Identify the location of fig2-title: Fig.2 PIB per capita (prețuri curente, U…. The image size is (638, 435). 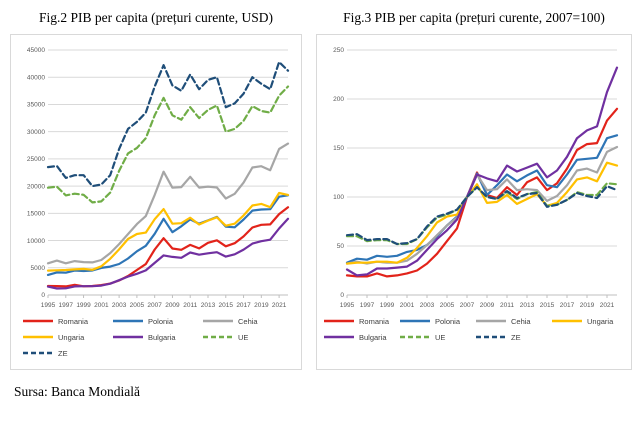
(156, 17).